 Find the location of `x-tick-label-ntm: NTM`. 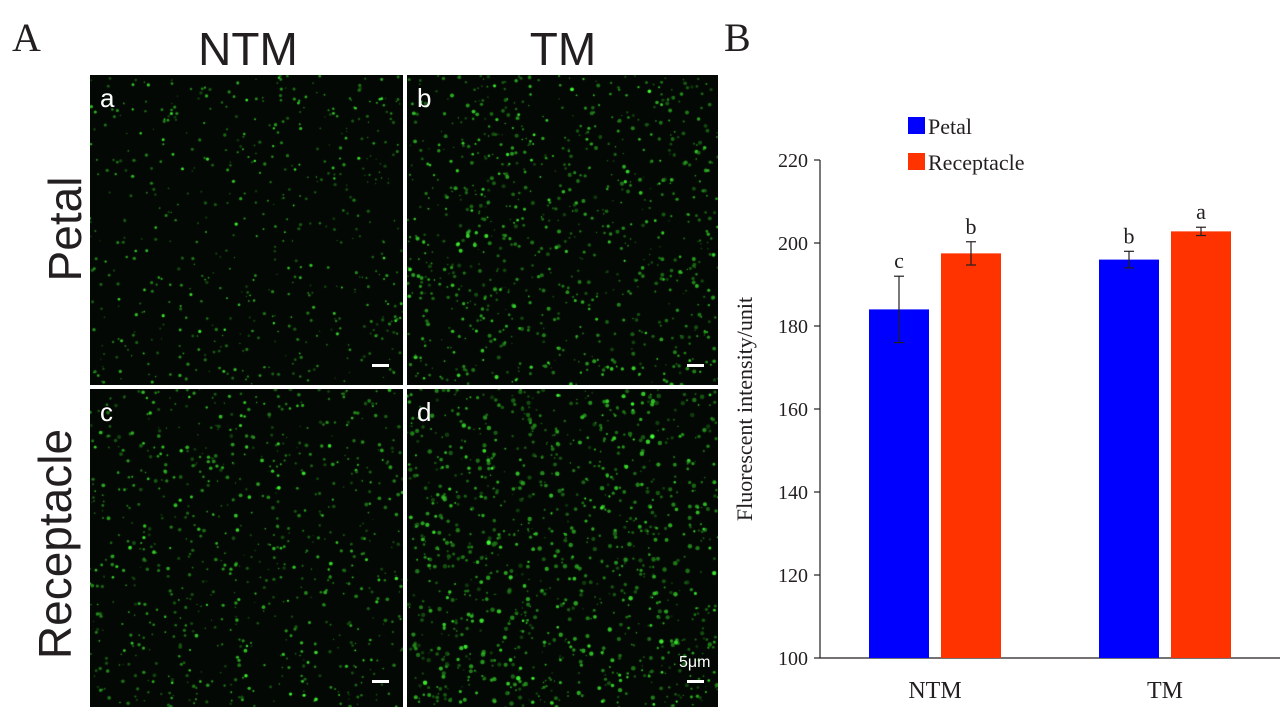

x-tick-label-ntm: NTM is located at coordinates (934, 691).